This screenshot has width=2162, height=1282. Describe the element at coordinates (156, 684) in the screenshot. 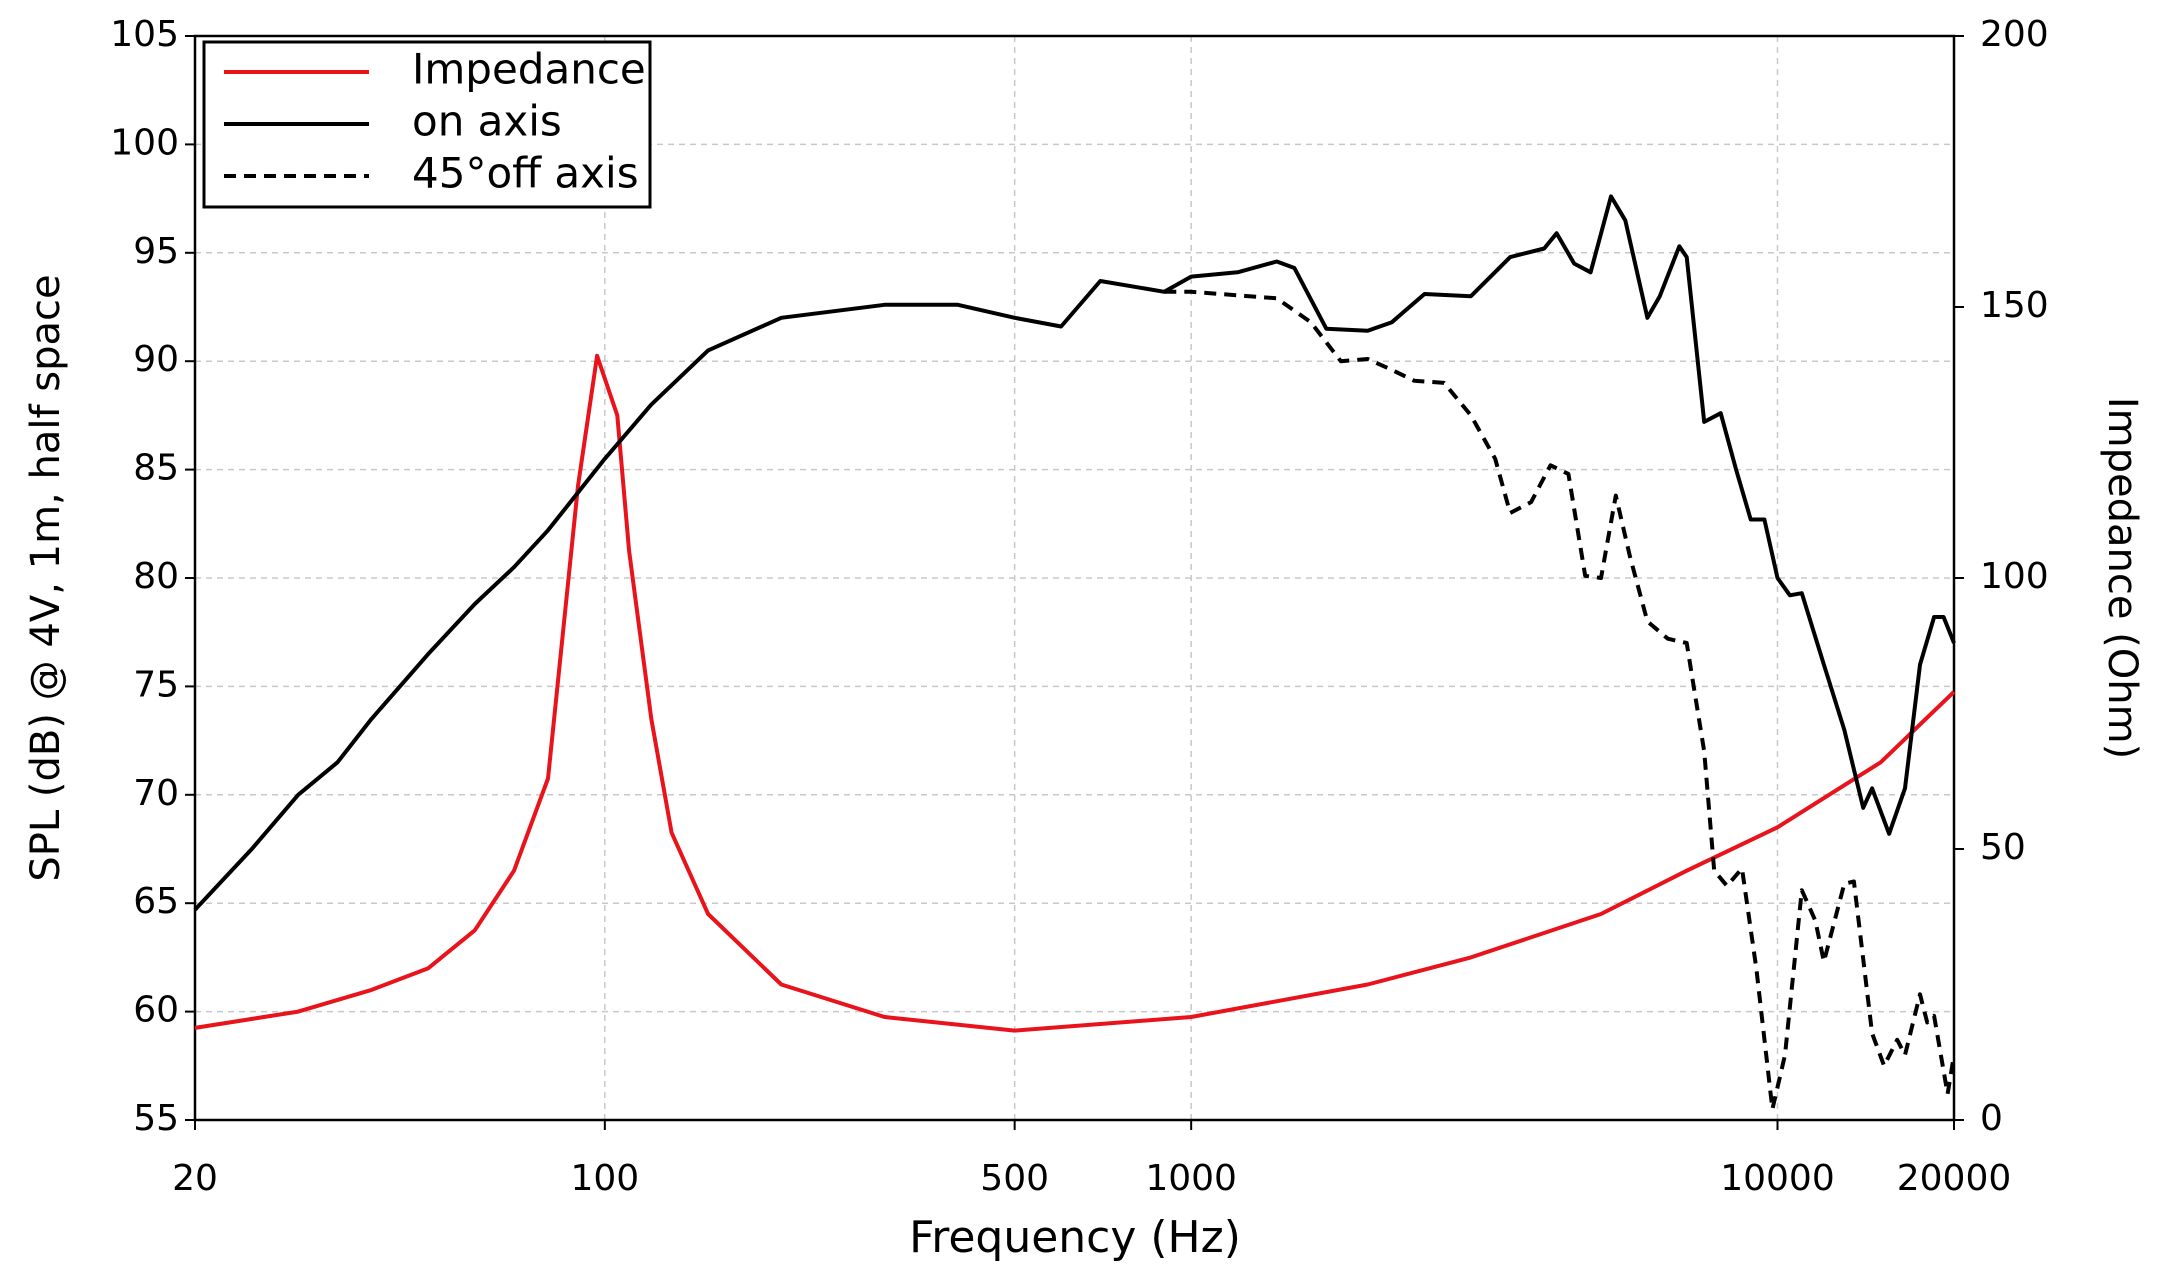

I see `y-tick-label: 75` at that location.